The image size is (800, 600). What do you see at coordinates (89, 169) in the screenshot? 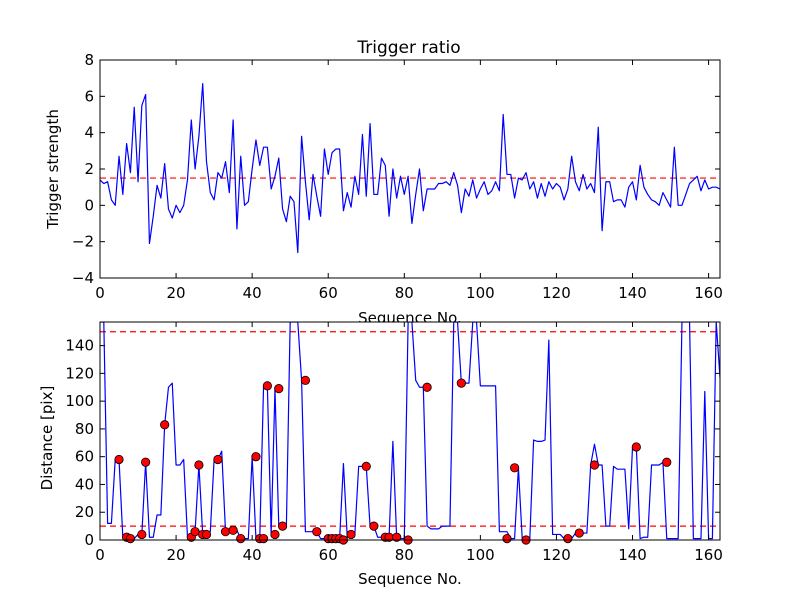
I see `y-tick-label: 2` at bounding box center [89, 169].